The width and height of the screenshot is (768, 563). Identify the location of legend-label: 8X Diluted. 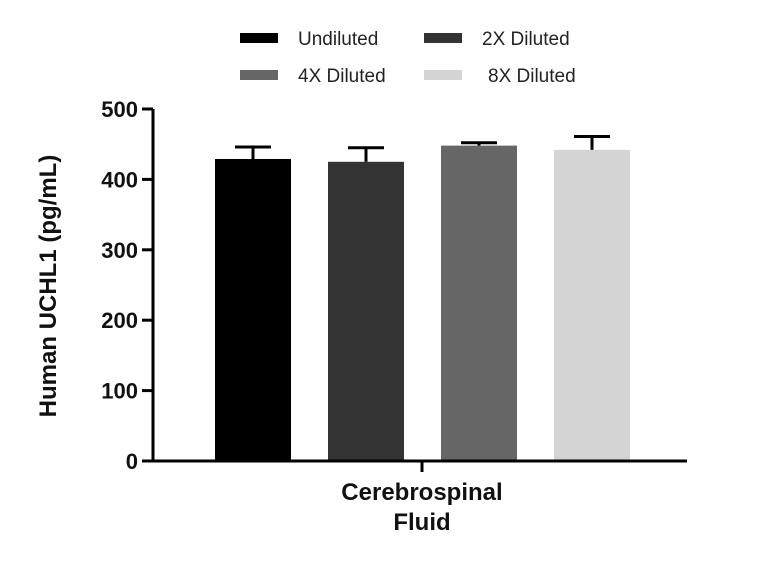
(532, 76).